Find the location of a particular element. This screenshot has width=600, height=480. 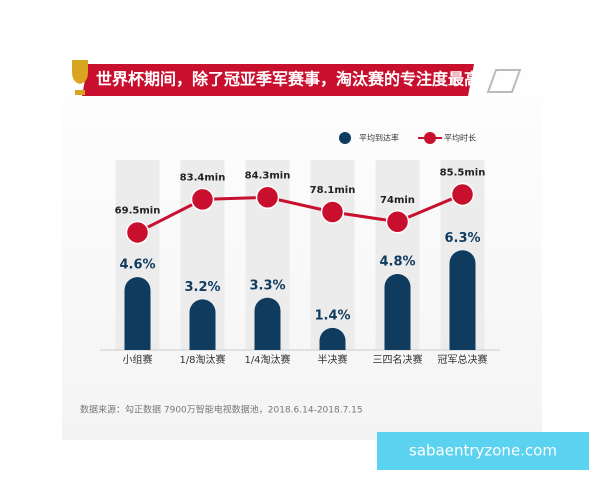

value-label: 4.8% is located at coordinates (397, 262).